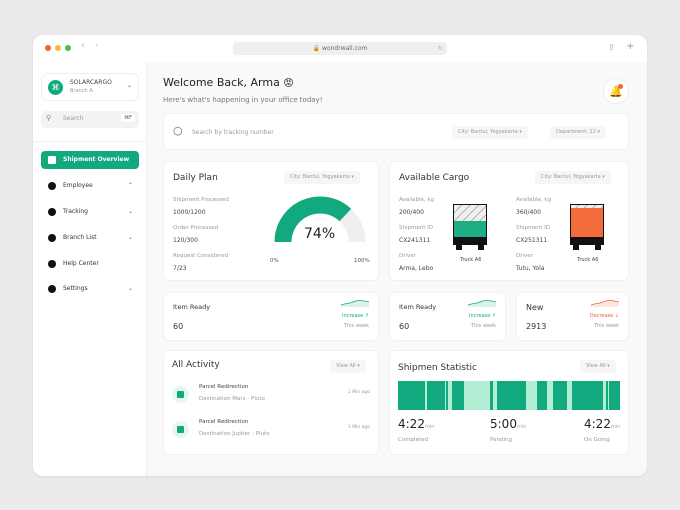 Image resolution: width=680 pixels, height=510 pixels. Describe the element at coordinates (620, 86) in the screenshot. I see `notification-dot` at that location.